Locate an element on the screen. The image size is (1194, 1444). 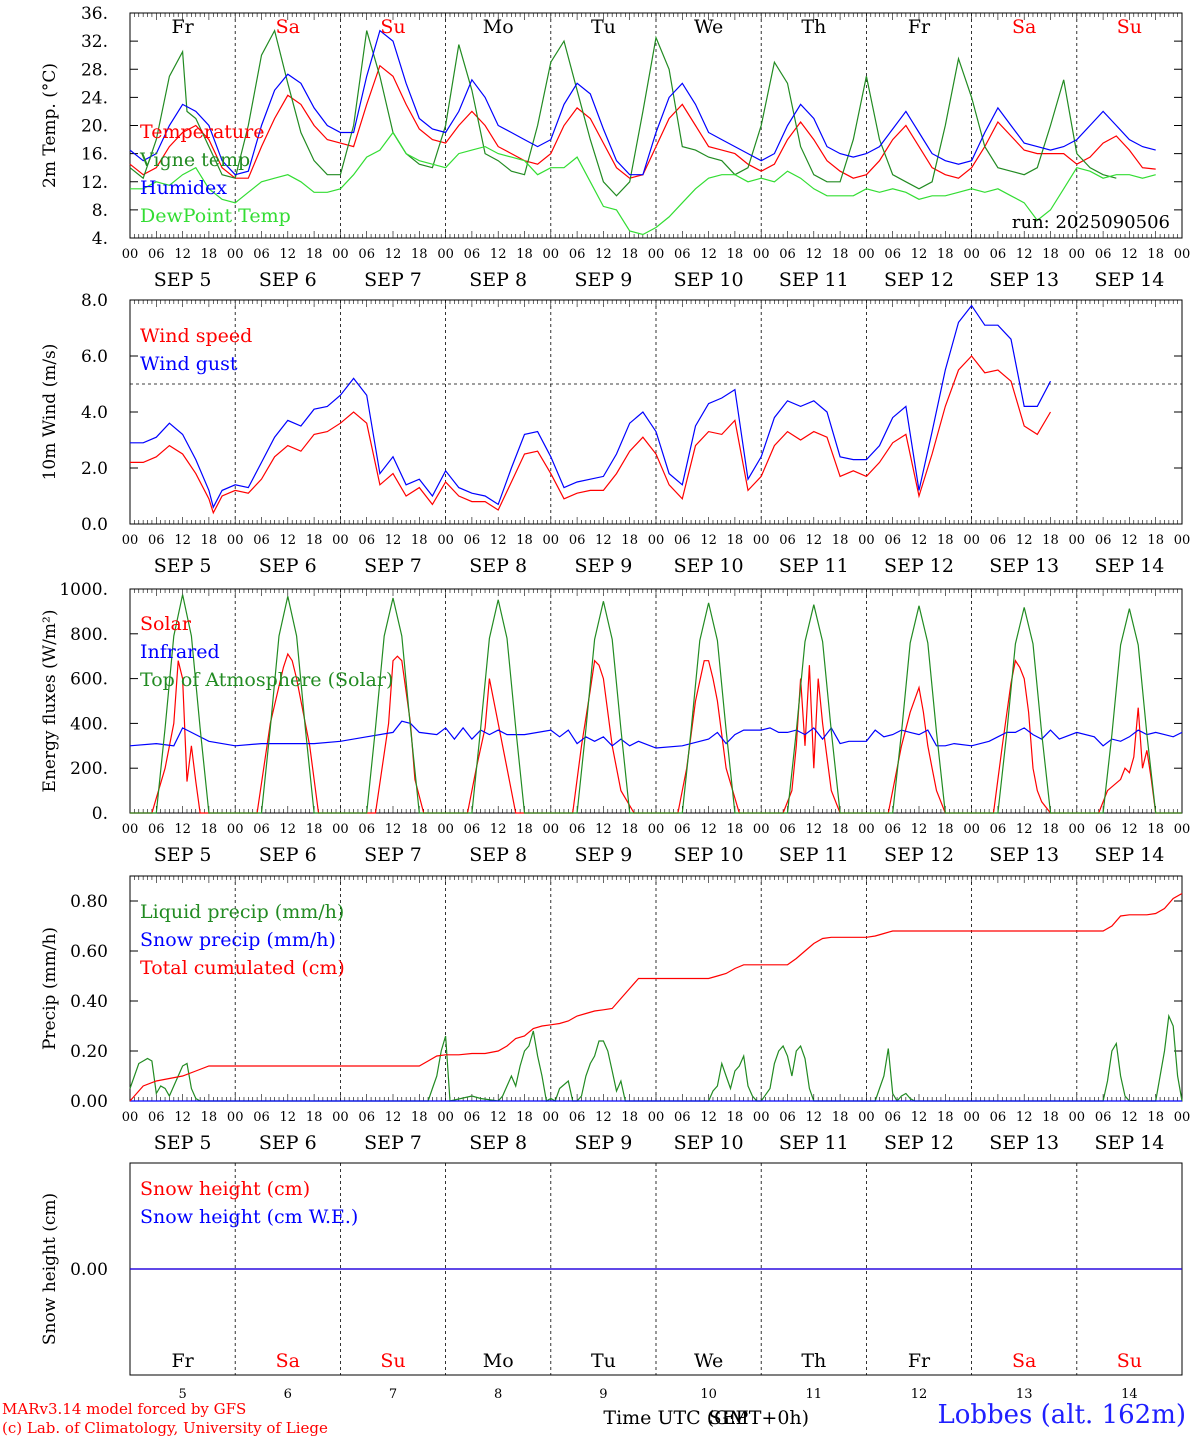
day-number: 12 is located at coordinates (919, 1394).